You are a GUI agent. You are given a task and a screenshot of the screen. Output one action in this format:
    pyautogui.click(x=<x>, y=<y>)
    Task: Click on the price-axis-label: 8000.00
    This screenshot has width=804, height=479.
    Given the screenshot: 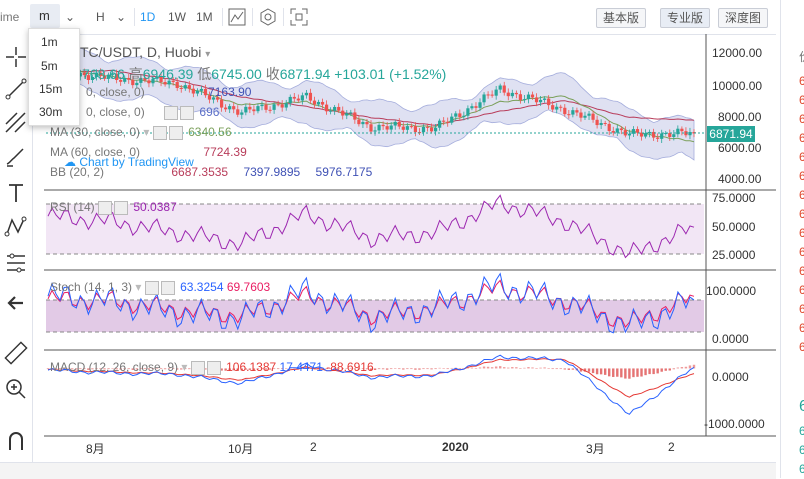 What is the action you would take?
    pyautogui.click(x=740, y=117)
    